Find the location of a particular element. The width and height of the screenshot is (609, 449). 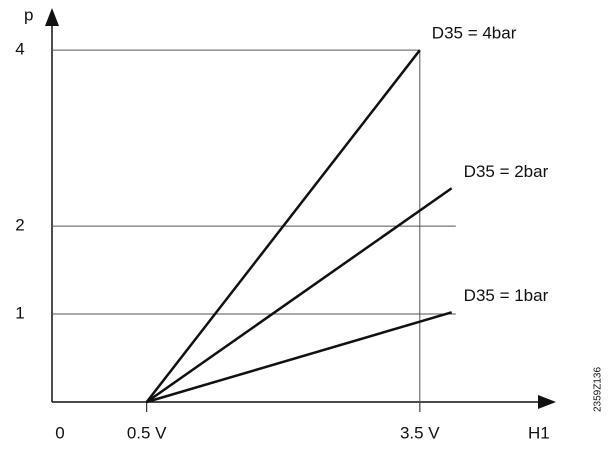

series-line is located at coordinates (299, 357).